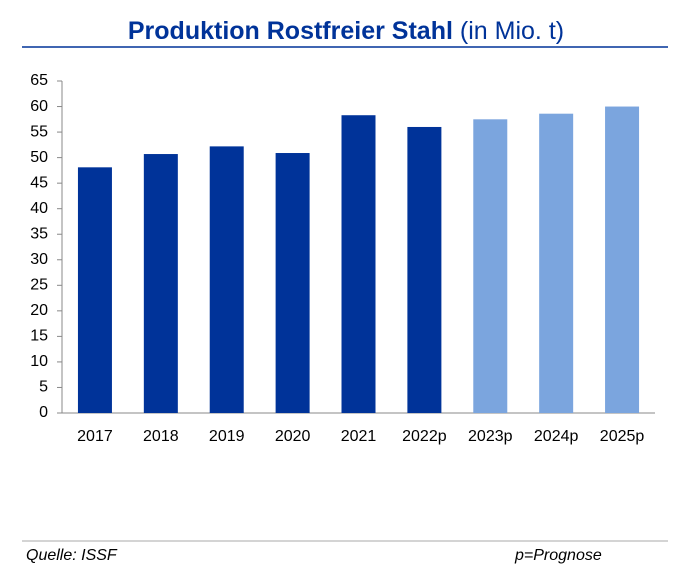  What do you see at coordinates (290, 31) in the screenshot?
I see `title-main: Produktion Rostfreier Stahl` at bounding box center [290, 31].